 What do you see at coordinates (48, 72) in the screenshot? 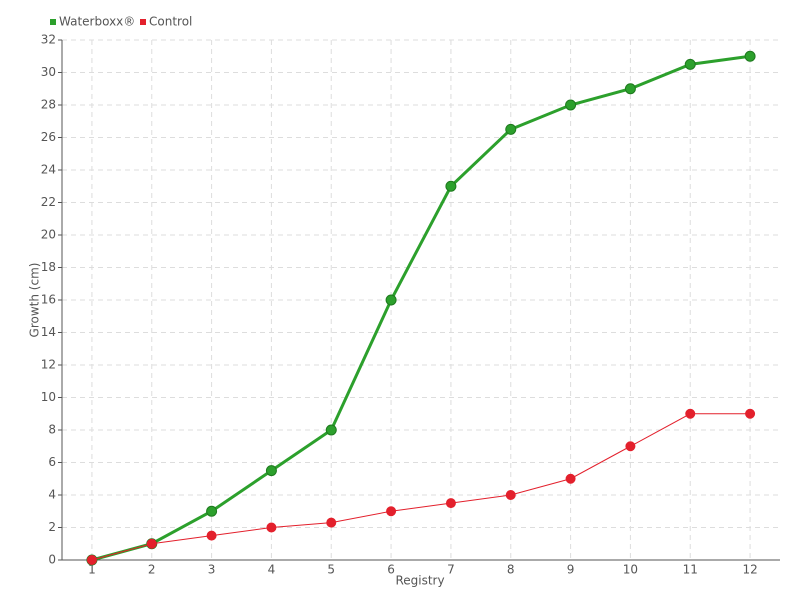
I see `y-tick-label: 30` at bounding box center [48, 72].